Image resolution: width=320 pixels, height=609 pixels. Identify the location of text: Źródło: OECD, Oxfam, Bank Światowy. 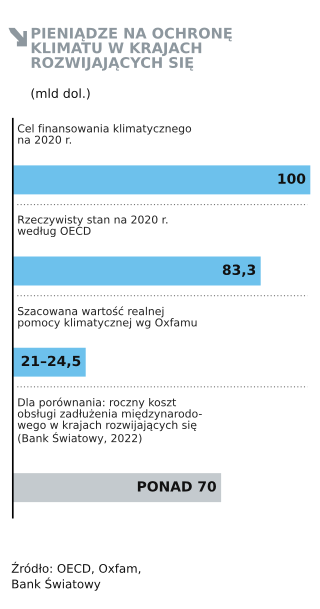
(76, 576).